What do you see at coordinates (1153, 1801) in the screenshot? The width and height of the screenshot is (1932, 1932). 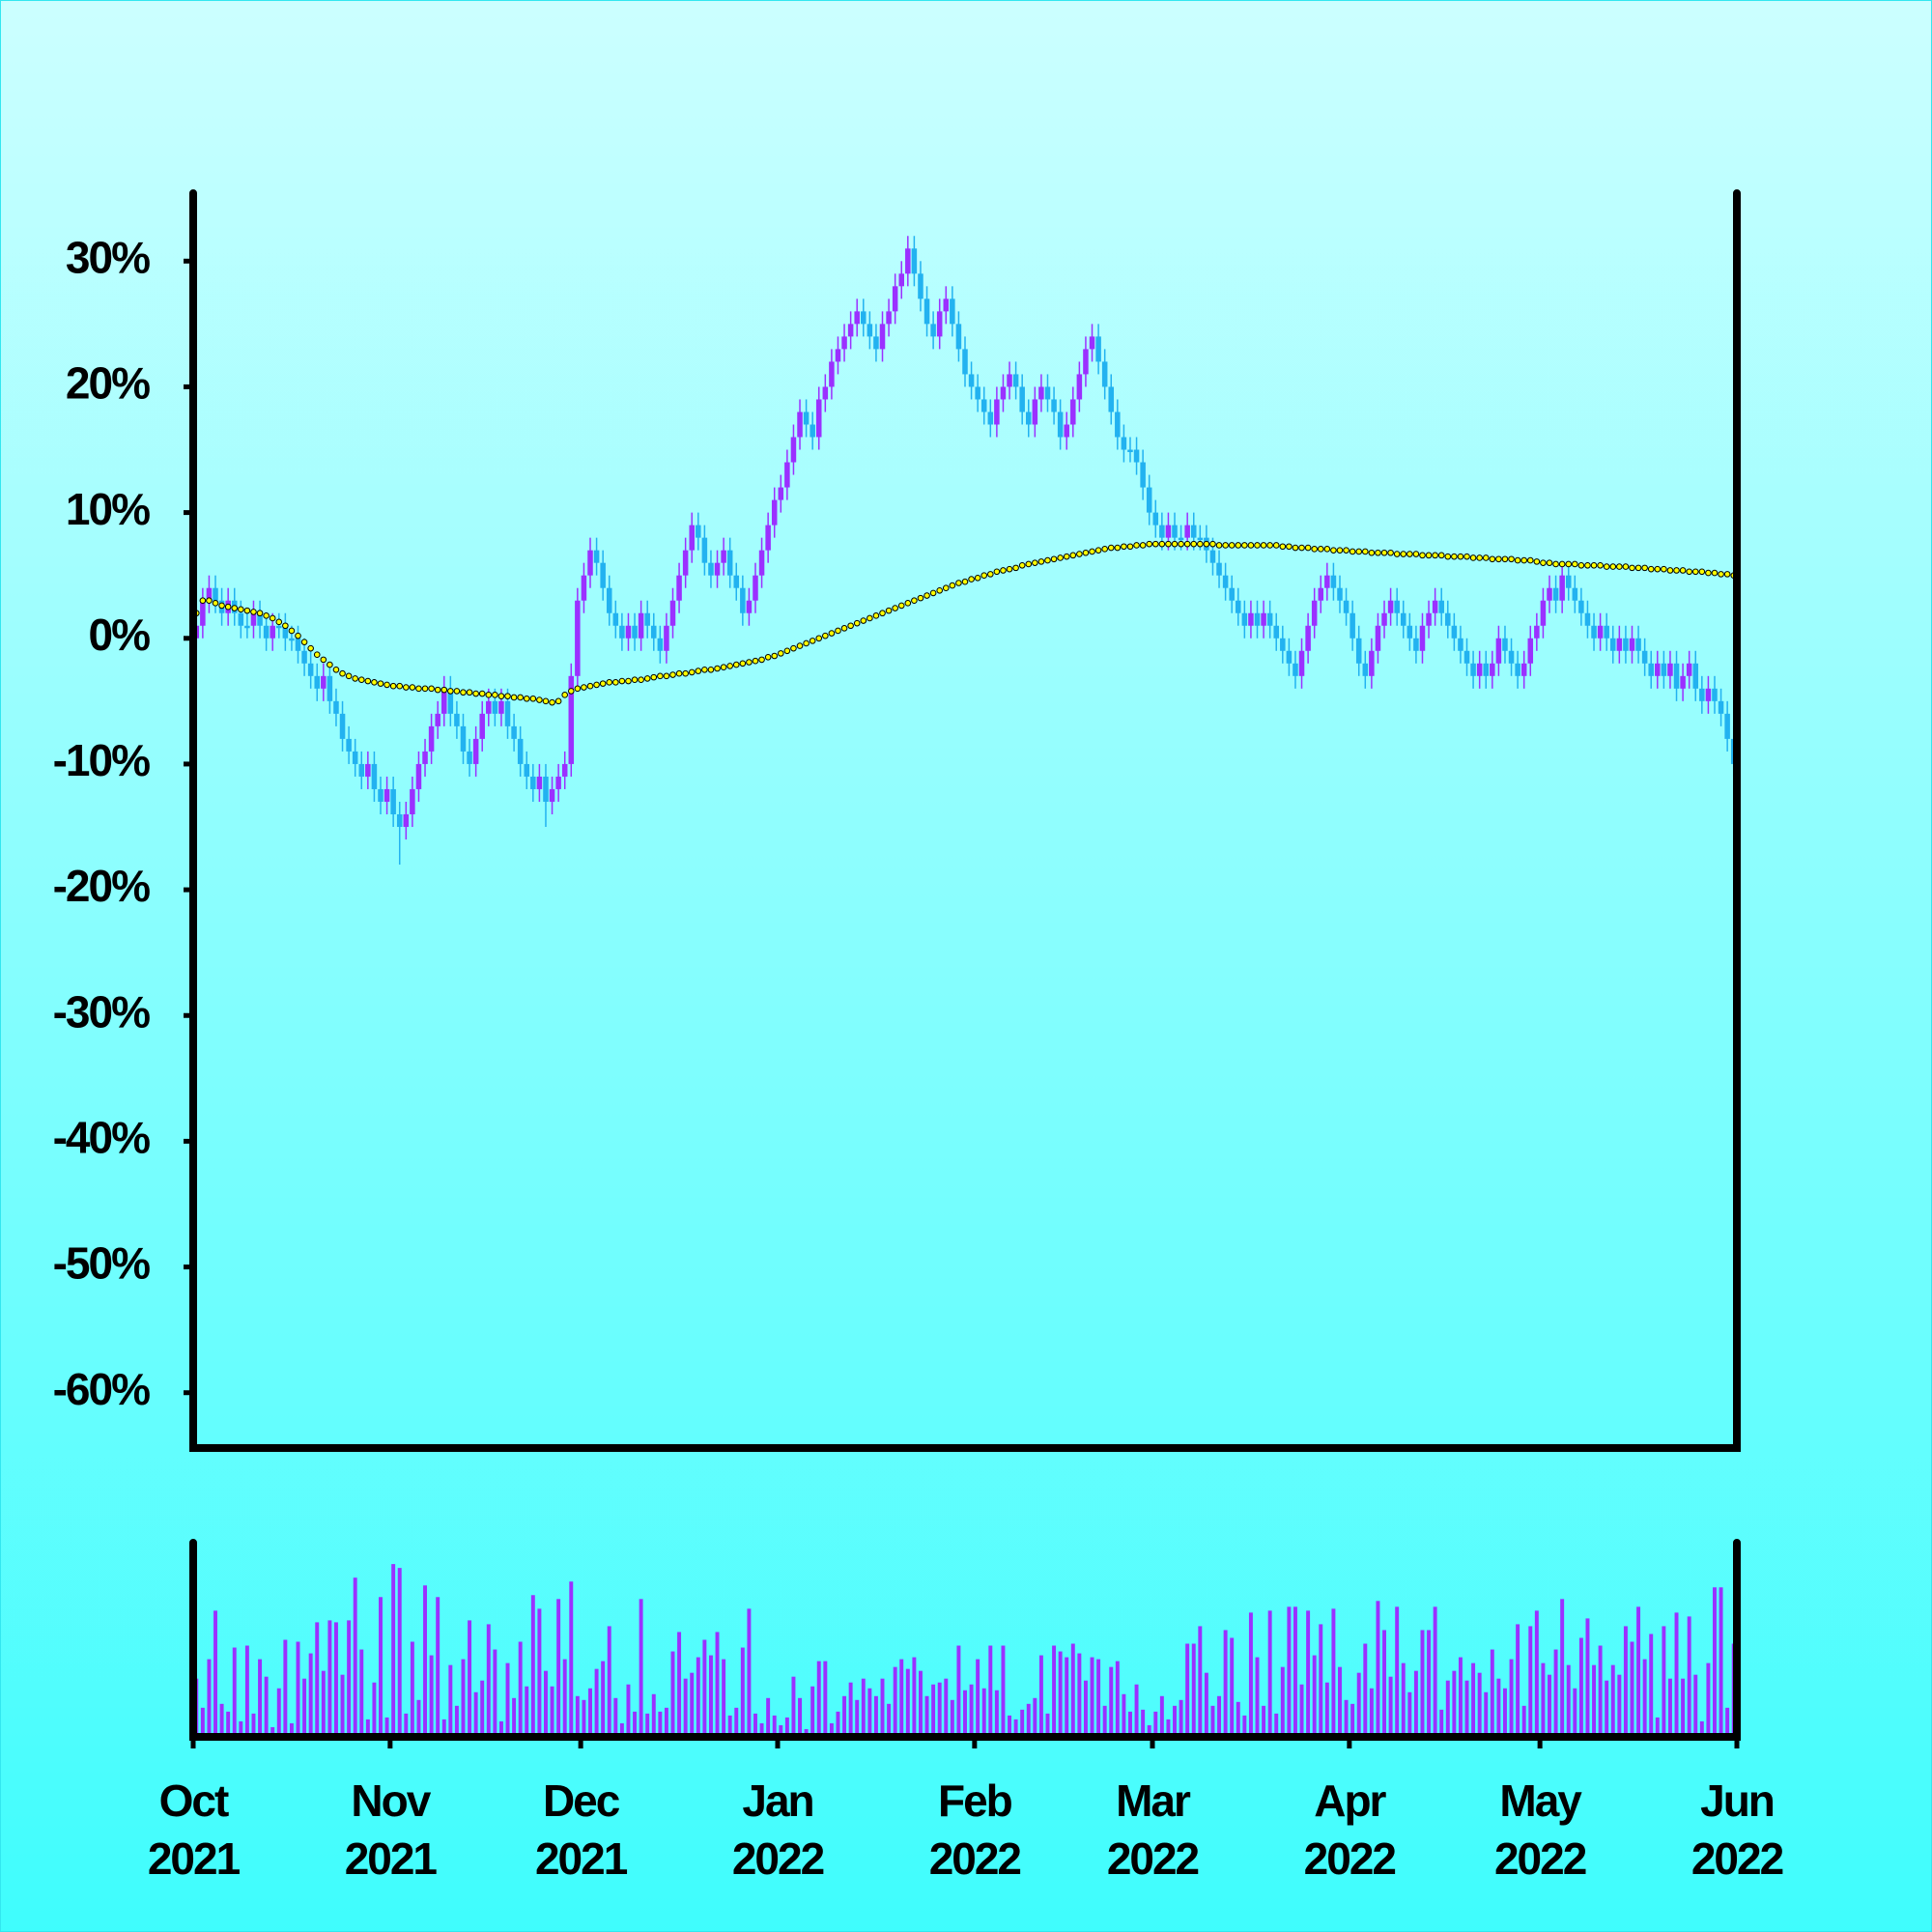 I see `x-tick-month: Mar` at bounding box center [1153, 1801].